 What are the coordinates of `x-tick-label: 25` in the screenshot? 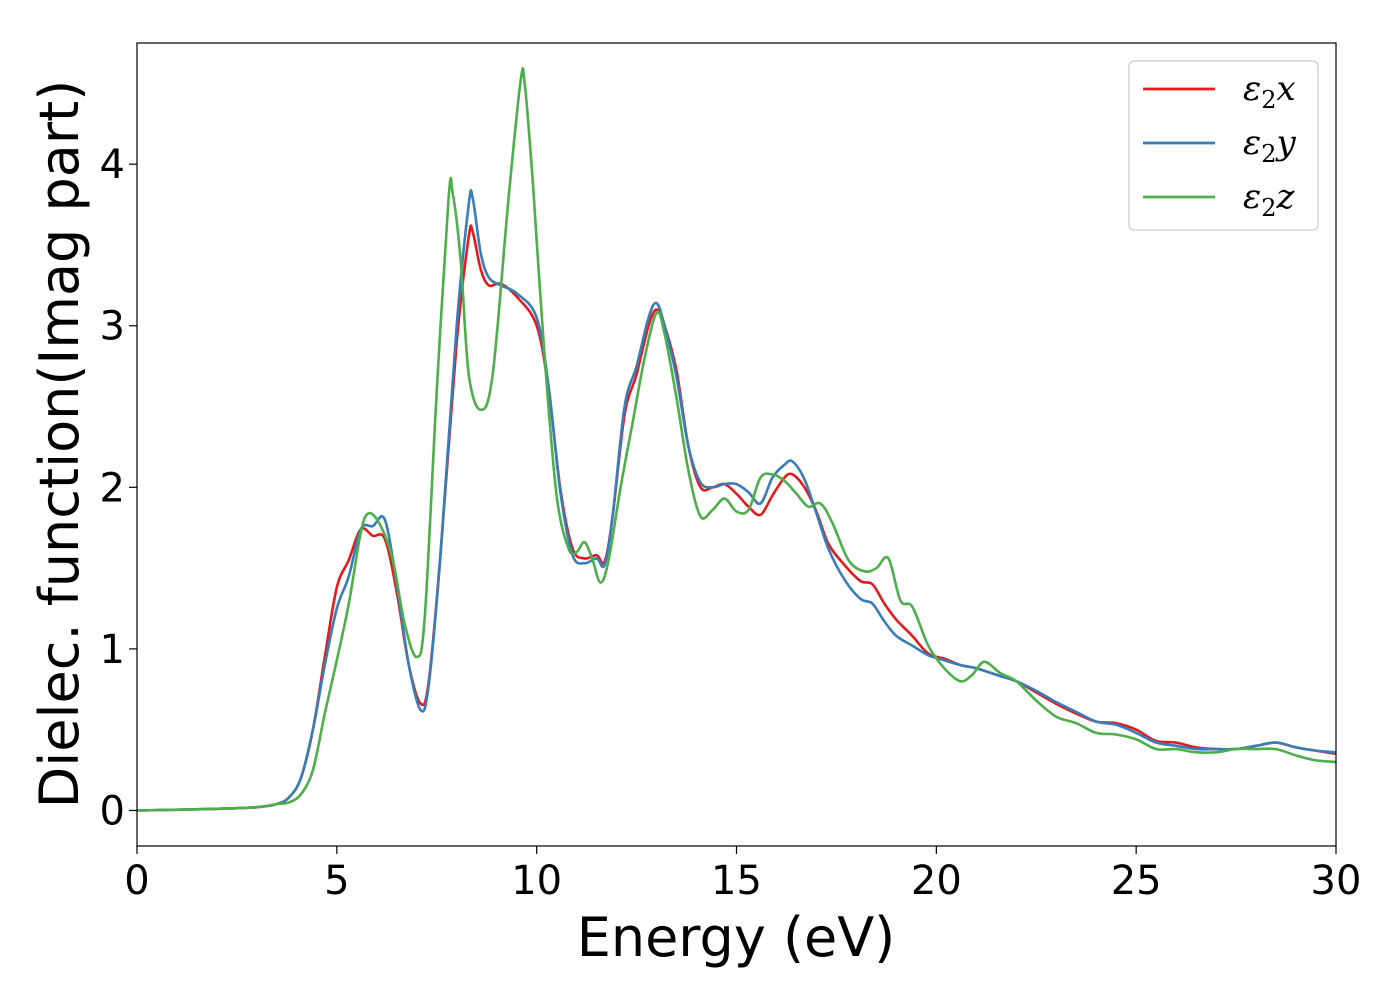 It's located at (1136, 881).